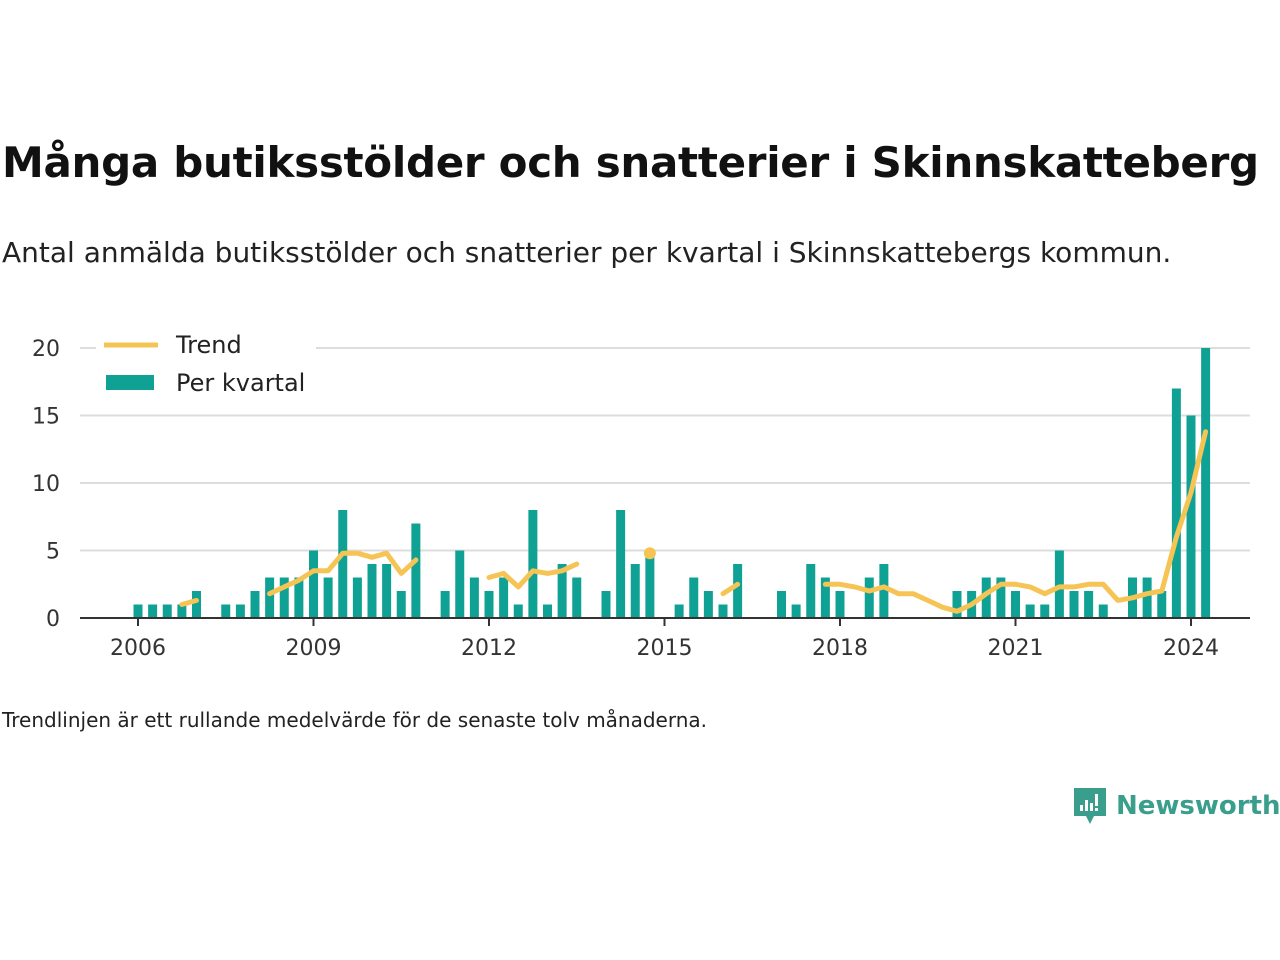  What do you see at coordinates (1090, 806) in the screenshot?
I see `newsworthy-logo-icon` at bounding box center [1090, 806].